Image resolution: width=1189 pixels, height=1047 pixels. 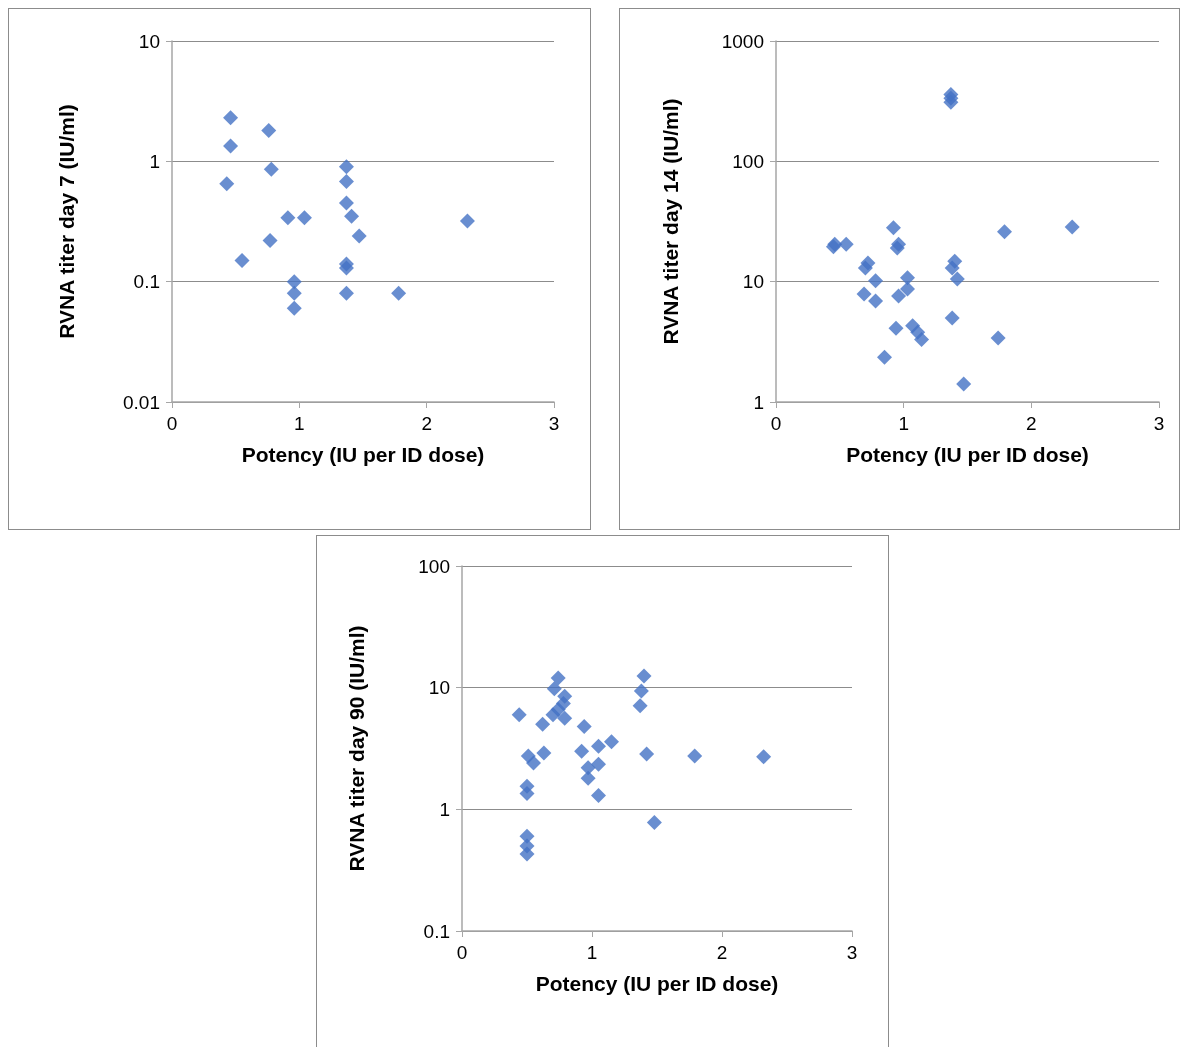 I want to click on y-axis-title: RVNA titer day 7 (IU/ml), so click(x=66, y=221).